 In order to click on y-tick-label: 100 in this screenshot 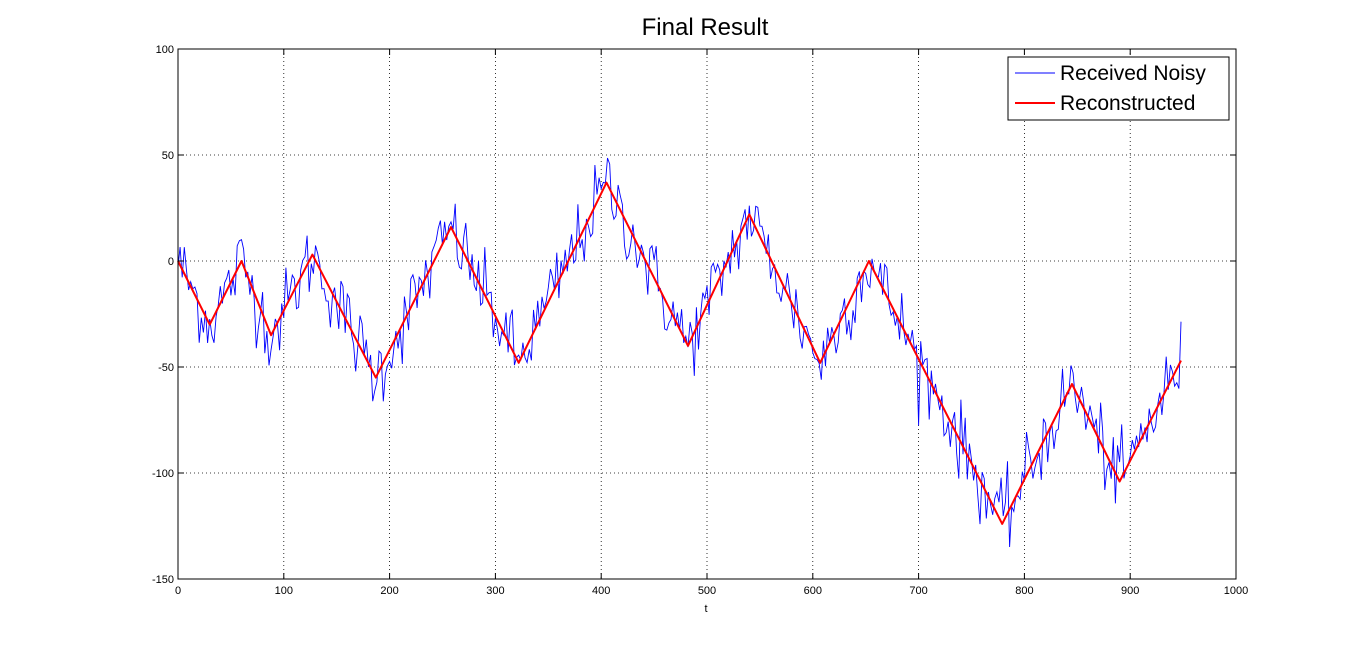, I will do `click(165, 50)`.